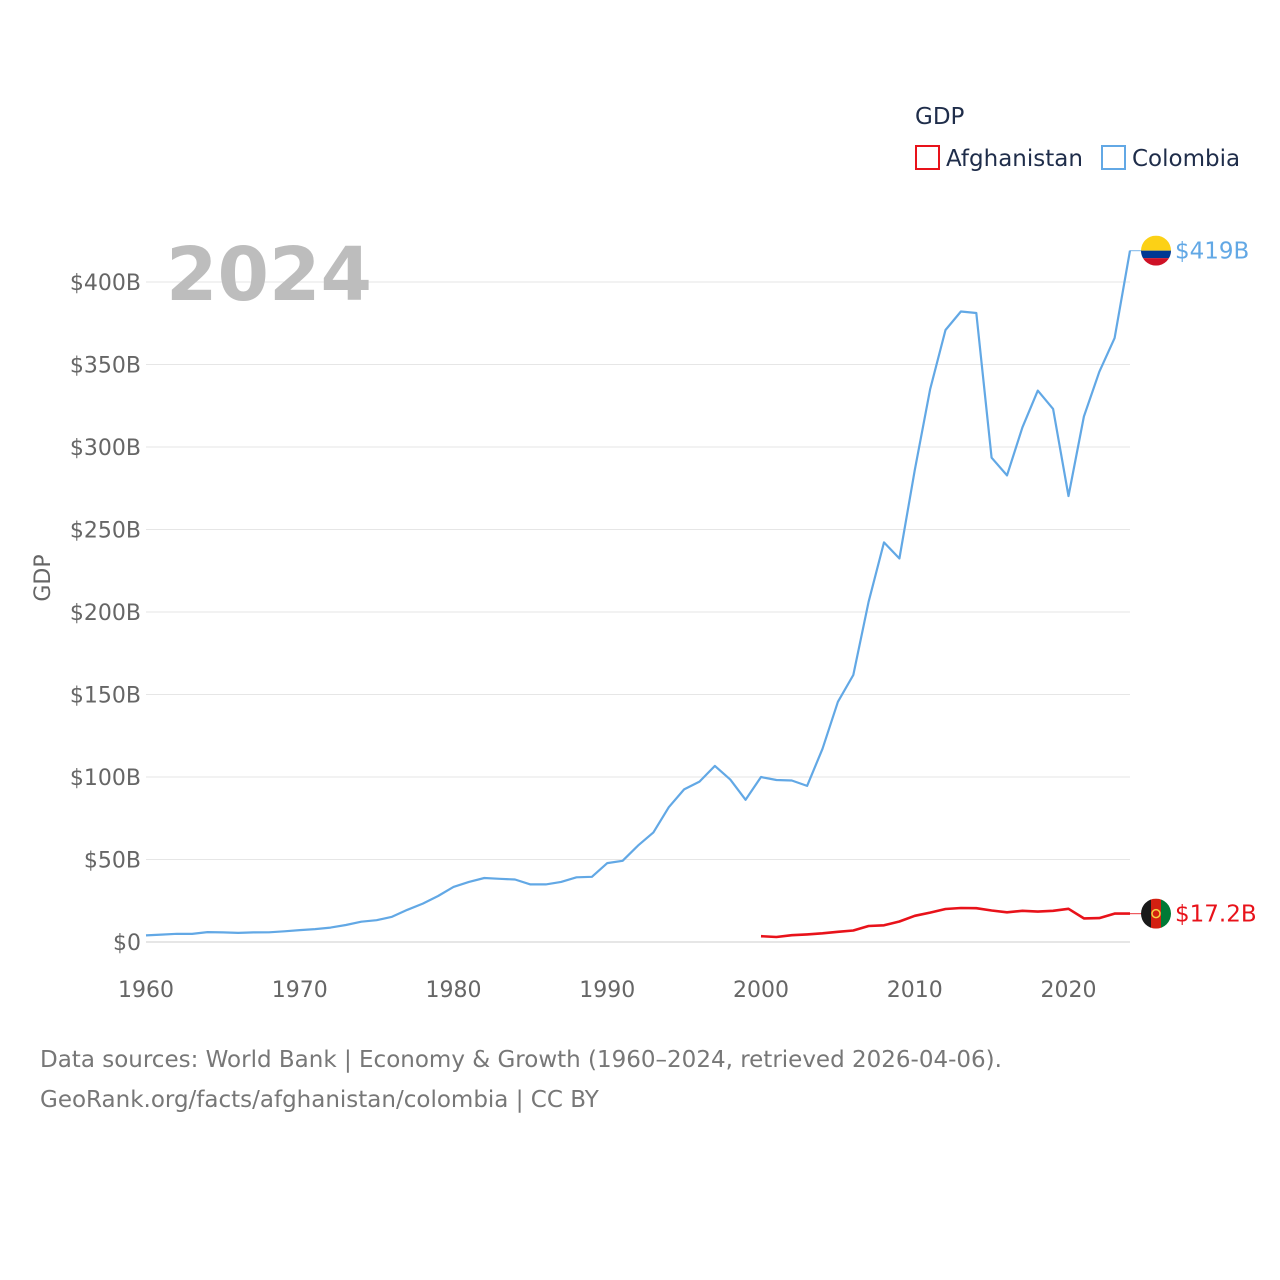 This screenshot has height=1280, width=1280. Describe the element at coordinates (105, 448) in the screenshot. I see `y-tick-label: $300B` at that location.